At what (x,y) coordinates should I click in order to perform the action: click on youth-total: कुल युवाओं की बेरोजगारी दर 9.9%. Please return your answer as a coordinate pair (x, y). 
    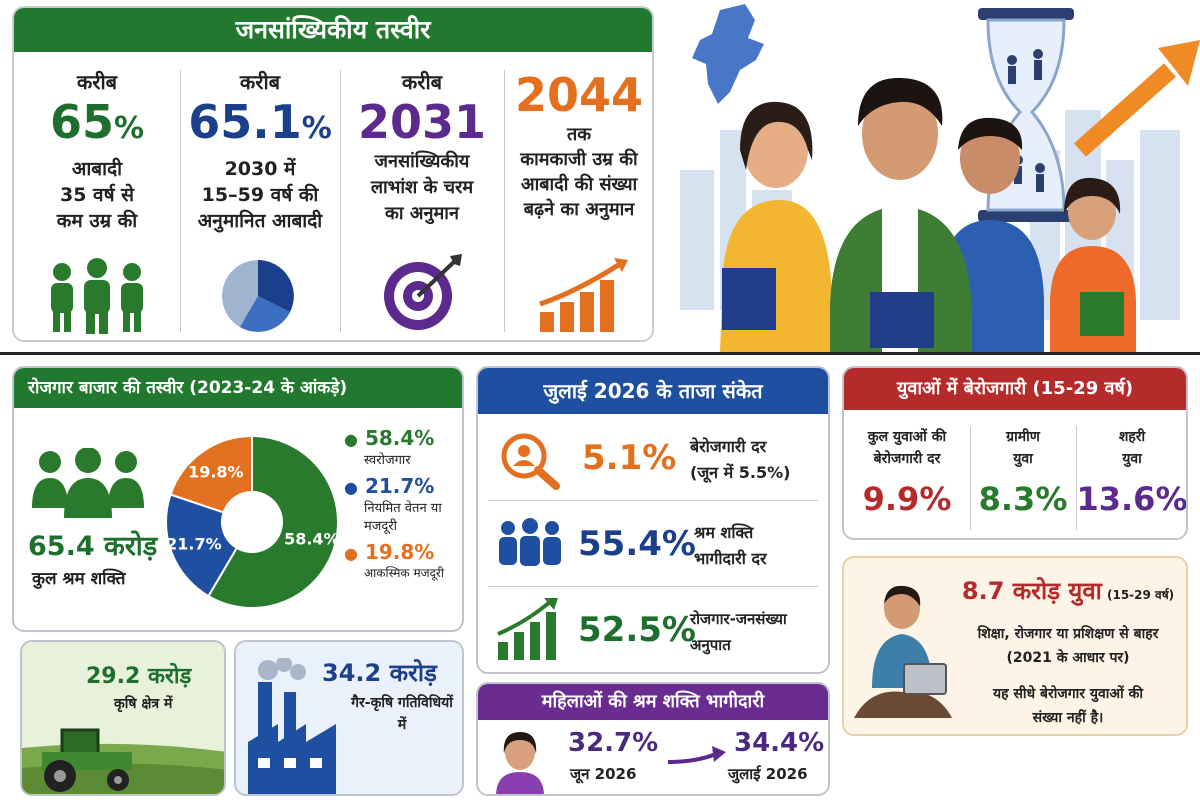
    Looking at the image, I should click on (907, 473).